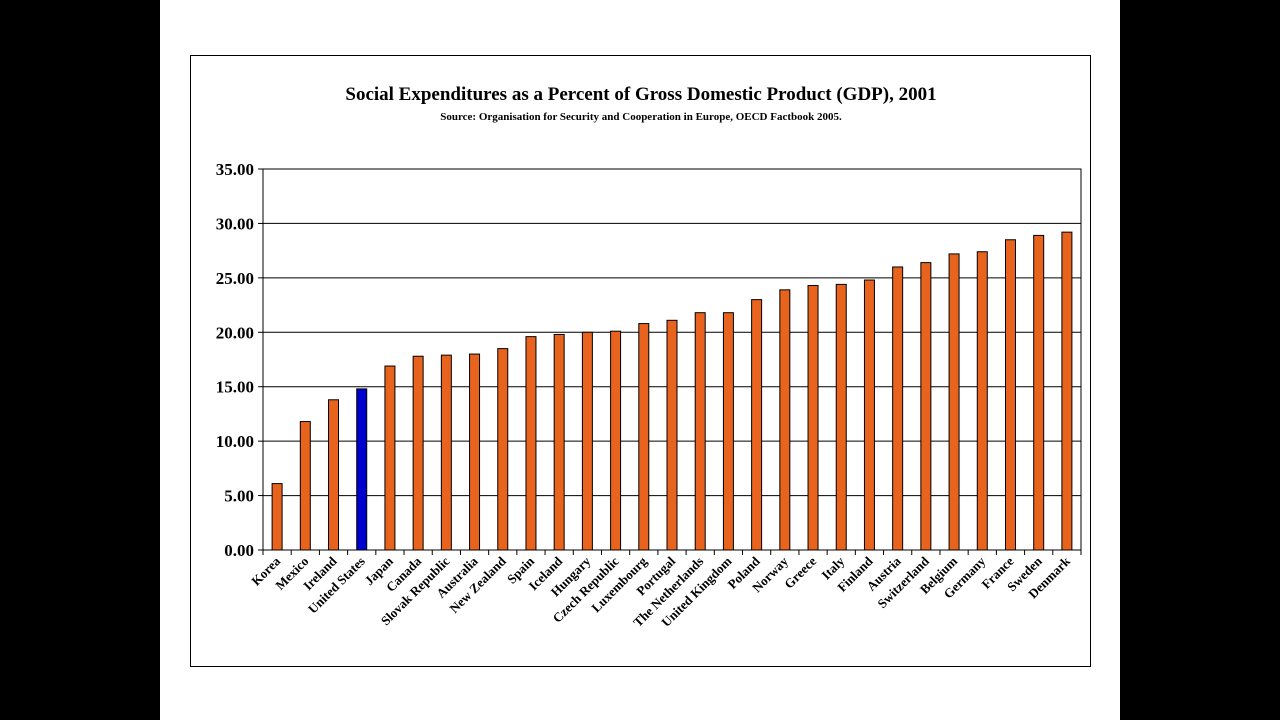  What do you see at coordinates (800, 572) in the screenshot?
I see `x-tick-label: Greece` at bounding box center [800, 572].